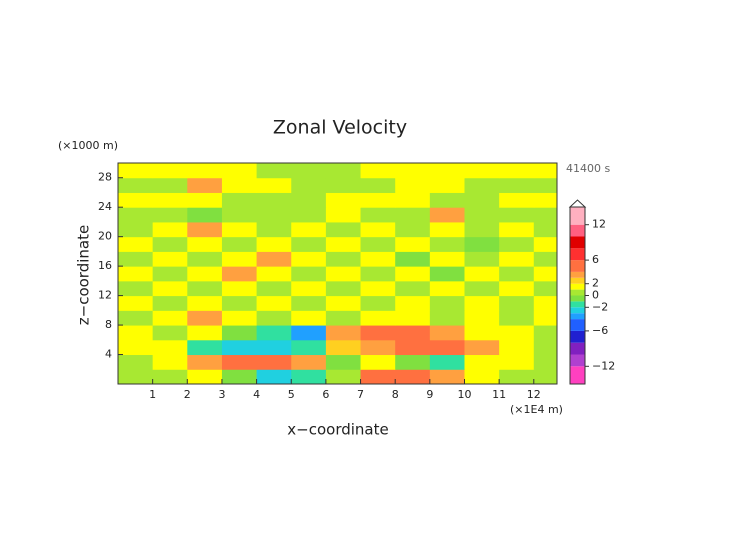 This screenshot has height=536, width=752. I want to click on colorbar-tick-label: 2, so click(595, 283).